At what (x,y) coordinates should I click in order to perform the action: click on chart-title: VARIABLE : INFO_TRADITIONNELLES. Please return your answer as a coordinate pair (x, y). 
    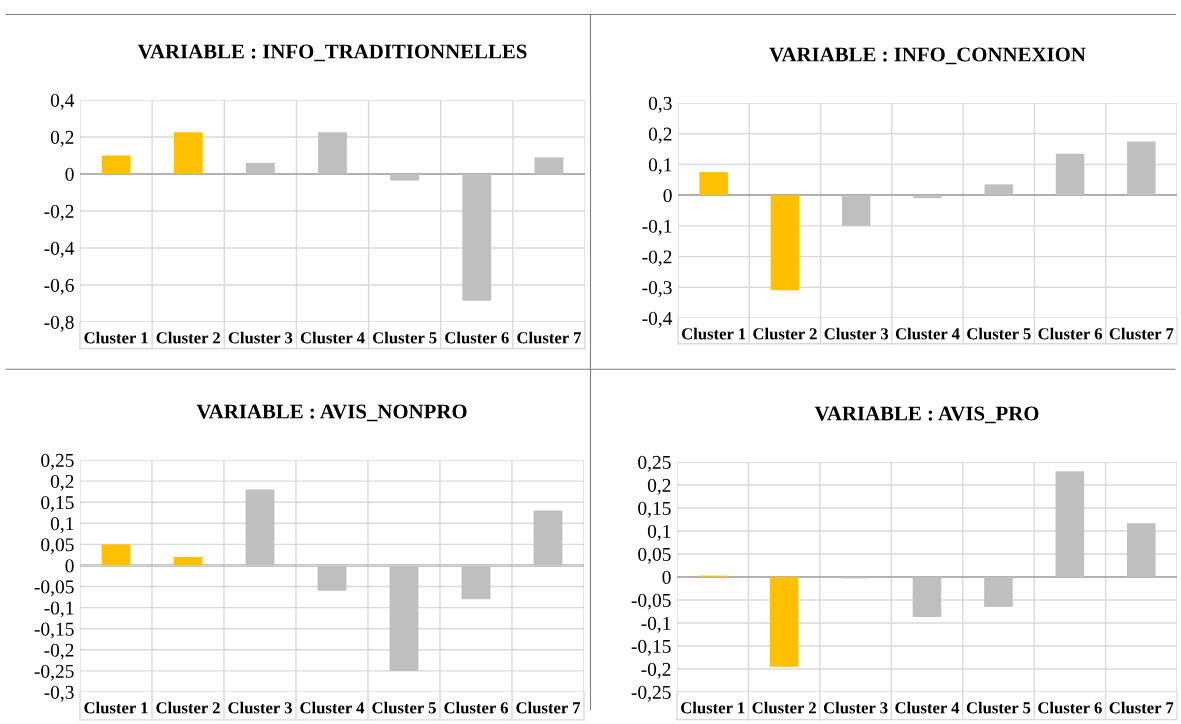
    Looking at the image, I should click on (332, 53).